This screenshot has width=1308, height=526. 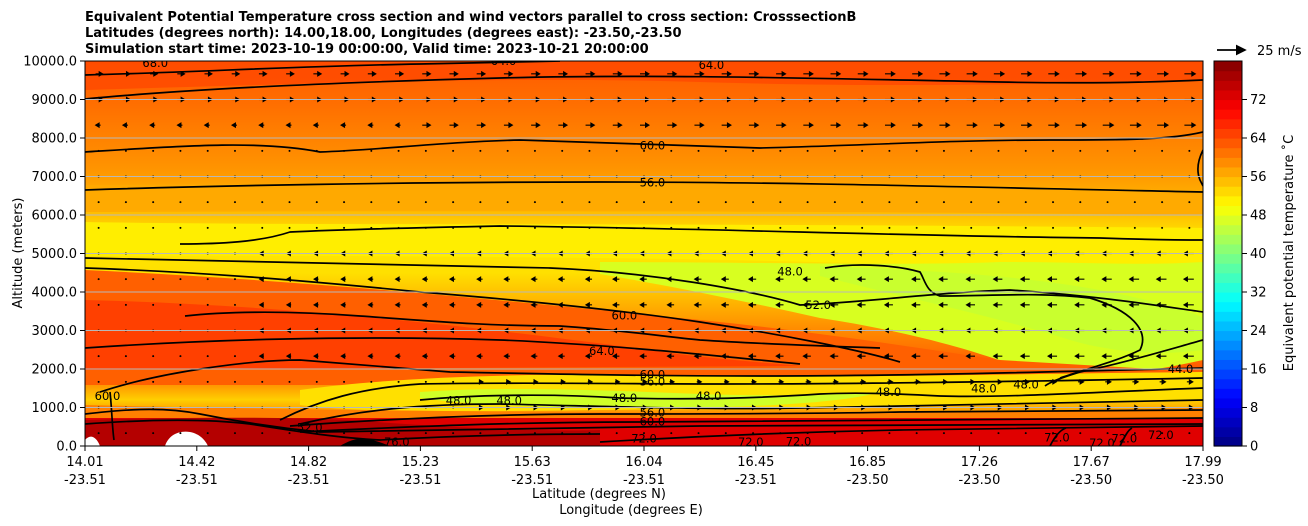 I want to click on wind-reference-label: 25 m/s, so click(x=1279, y=51).